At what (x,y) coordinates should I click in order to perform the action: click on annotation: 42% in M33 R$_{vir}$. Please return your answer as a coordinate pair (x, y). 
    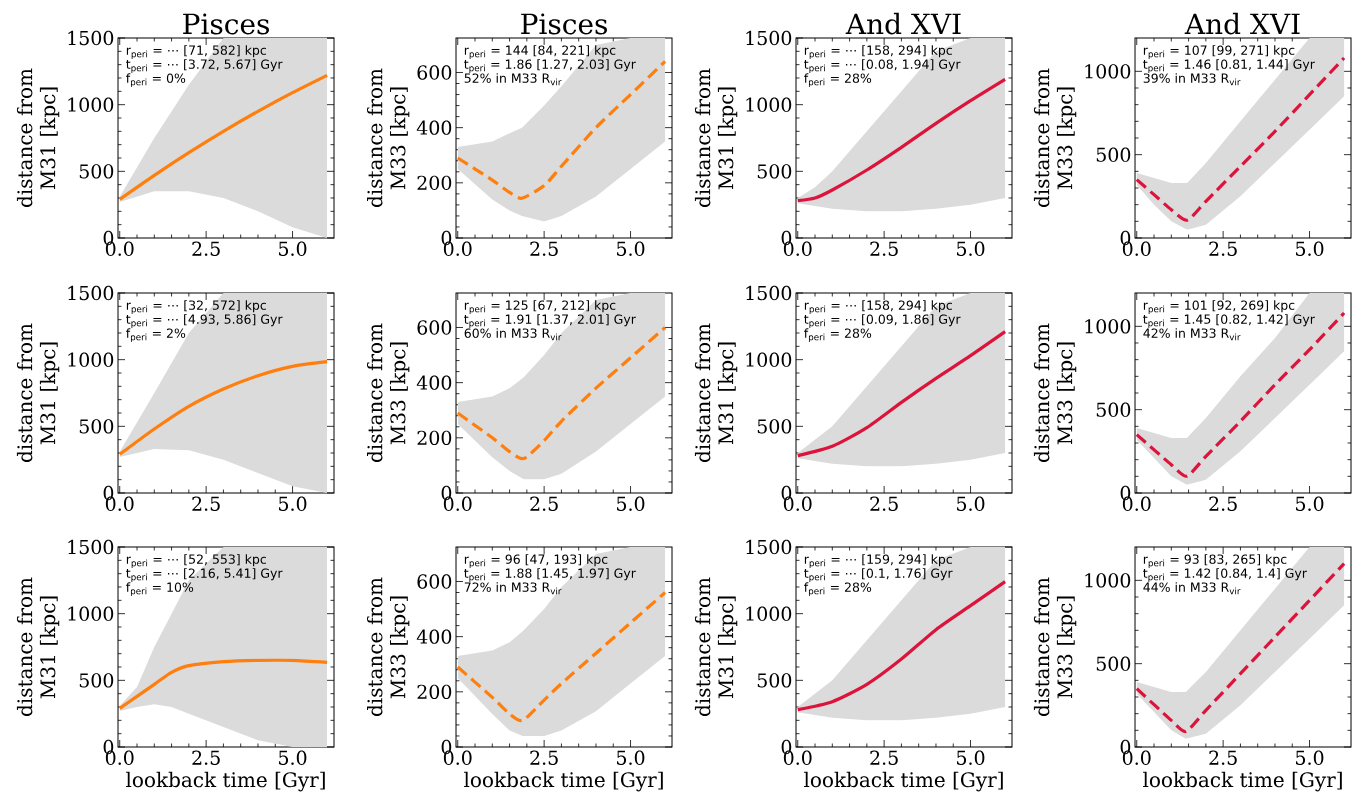
    Looking at the image, I should click on (1192, 334).